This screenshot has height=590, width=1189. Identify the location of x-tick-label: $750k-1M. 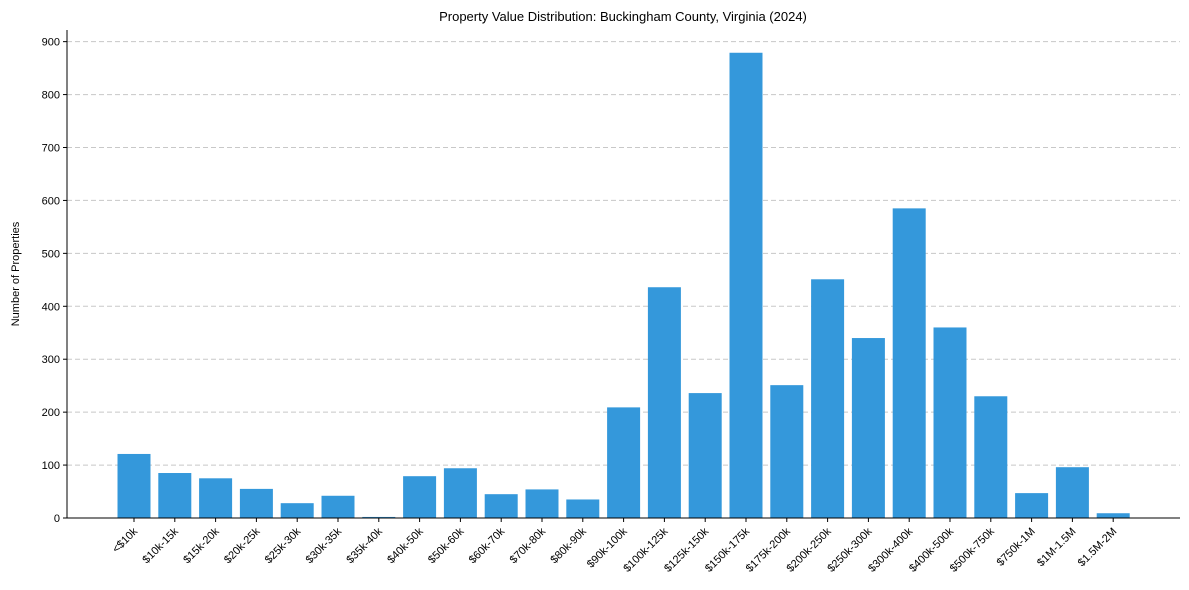
(1016, 547).